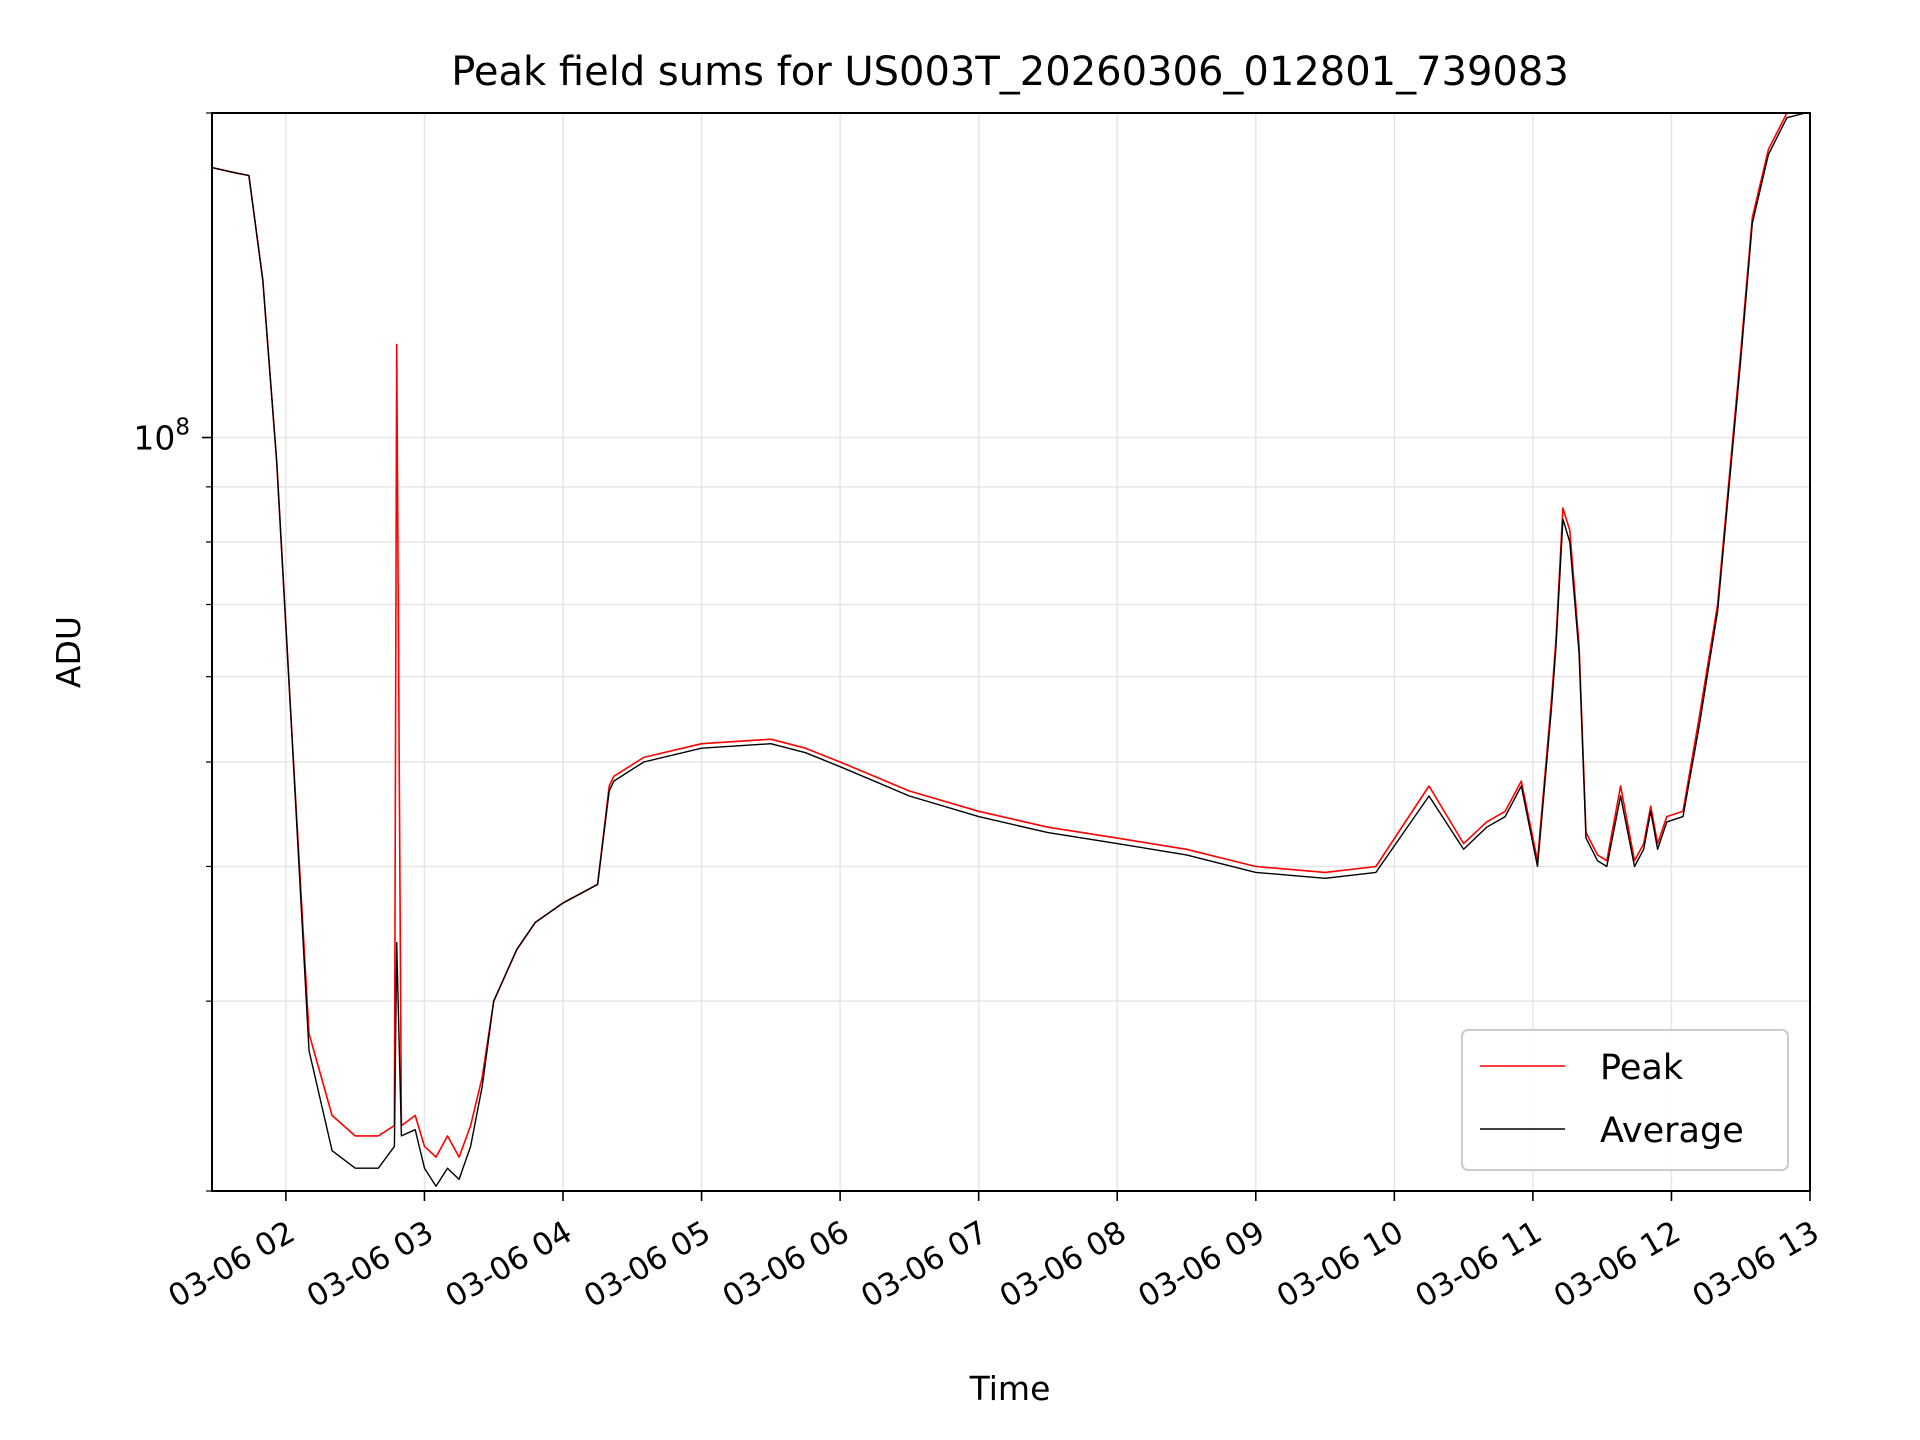  I want to click on y-axis: 108, so click(172, 652).